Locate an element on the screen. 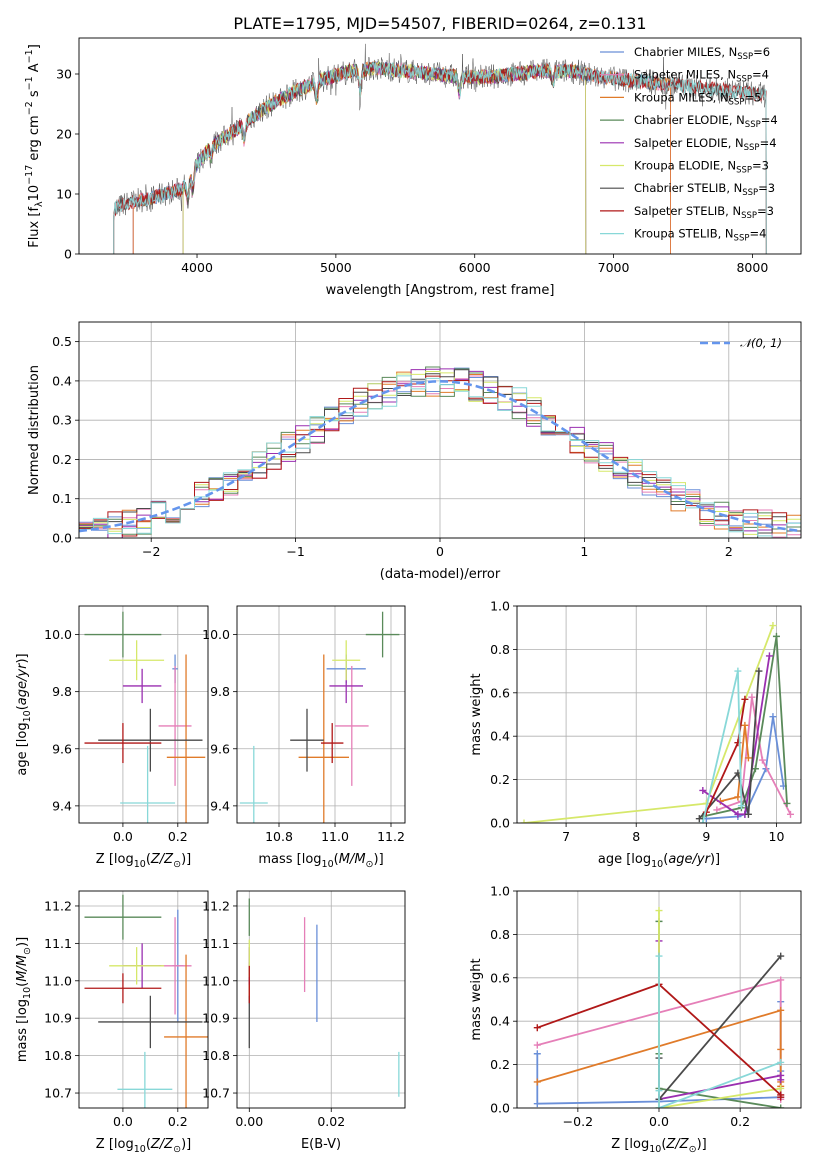 The width and height of the screenshot is (819, 1174). y-tick-label: 10 is located at coordinates (64, 194).